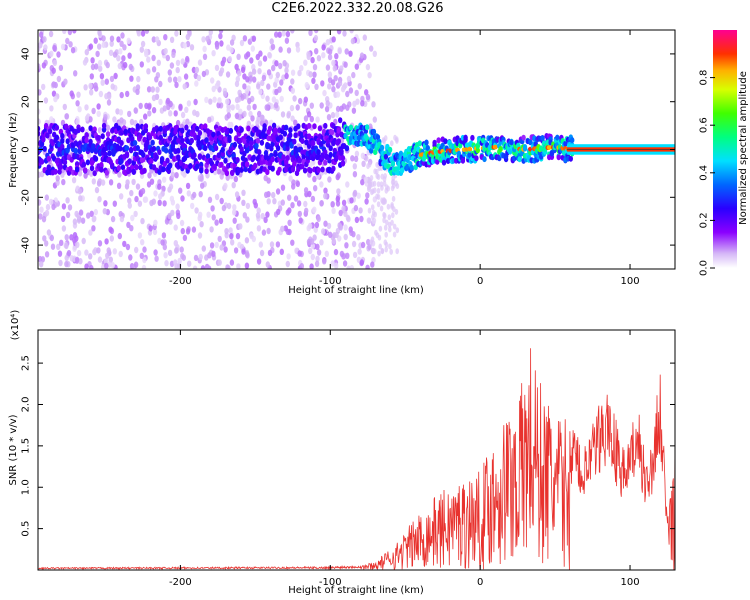 The width and height of the screenshot is (750, 600). What do you see at coordinates (356, 590) in the screenshot?
I see `snr-x-label: Height of straight line (km)` at bounding box center [356, 590].